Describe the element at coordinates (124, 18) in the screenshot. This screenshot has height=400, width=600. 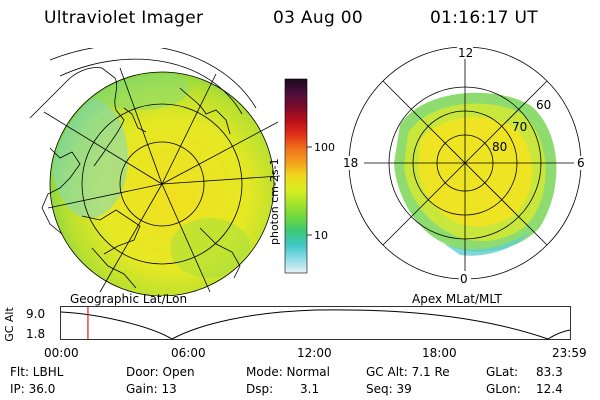
I see `instrument-title: Ultraviolet Imager` at that location.